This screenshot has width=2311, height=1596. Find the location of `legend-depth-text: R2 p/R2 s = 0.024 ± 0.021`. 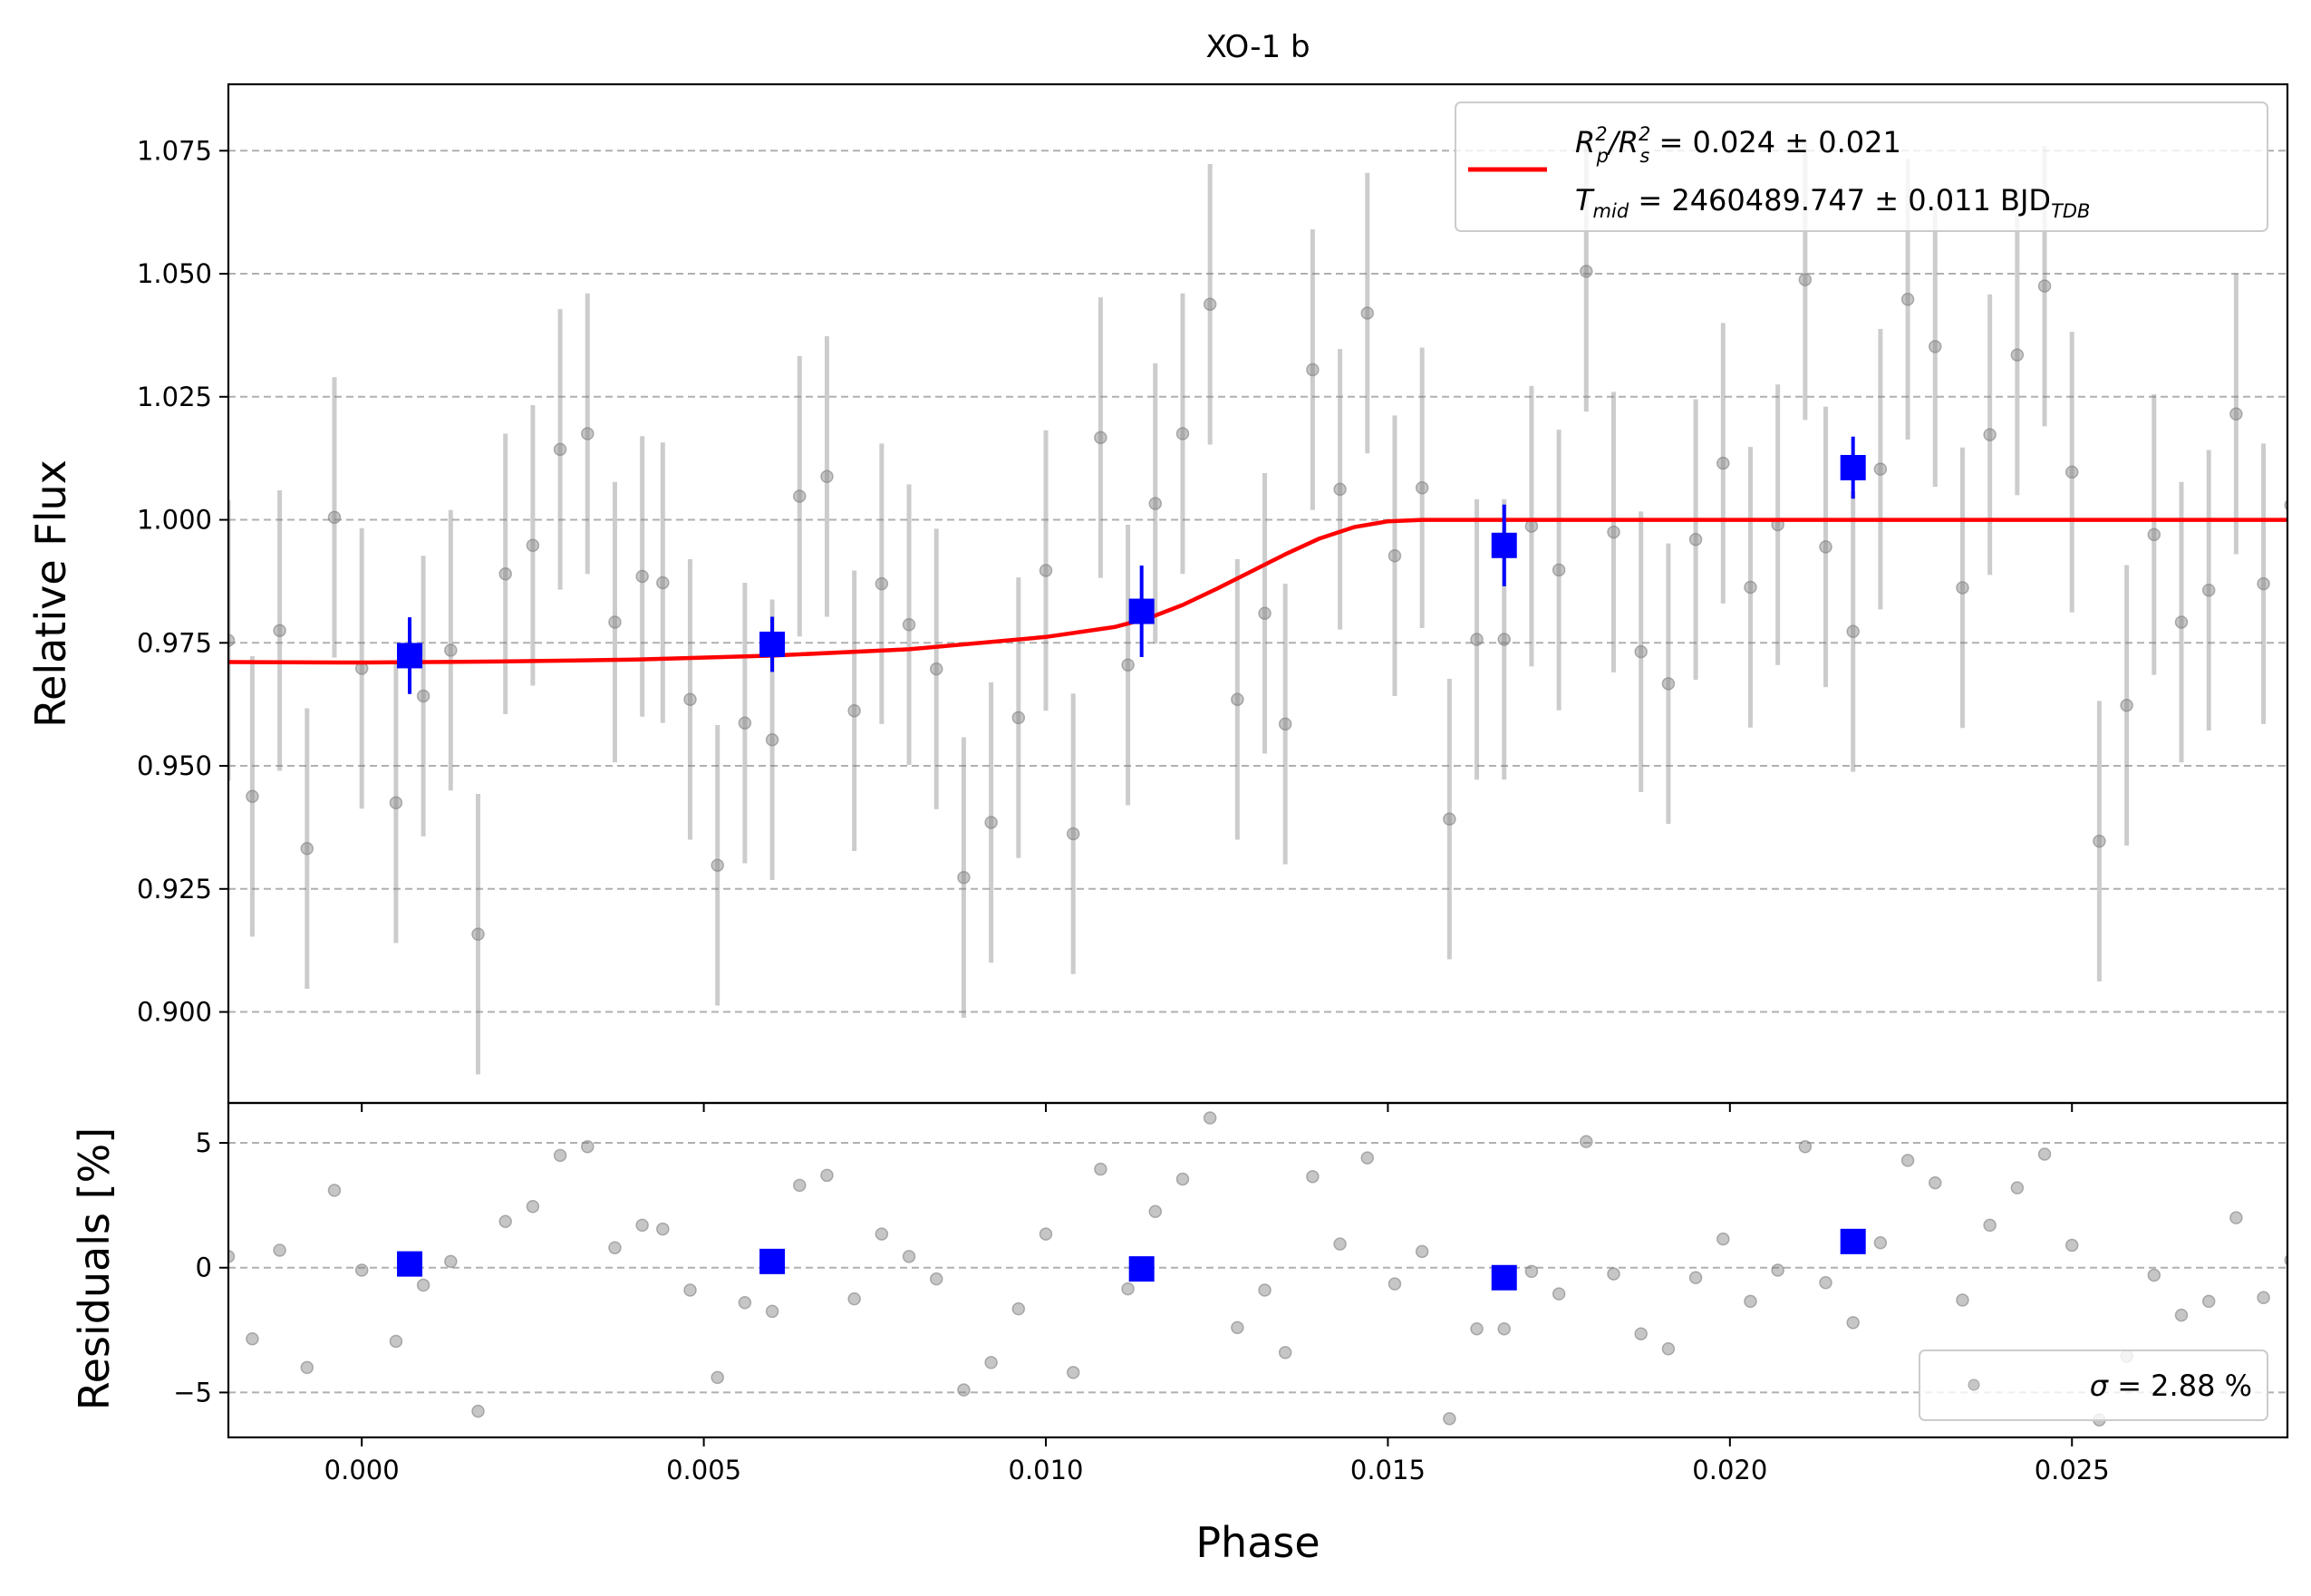

legend-depth-text: R2 p/R2 s = 0.024 ± 0.021 is located at coordinates (1738, 145).